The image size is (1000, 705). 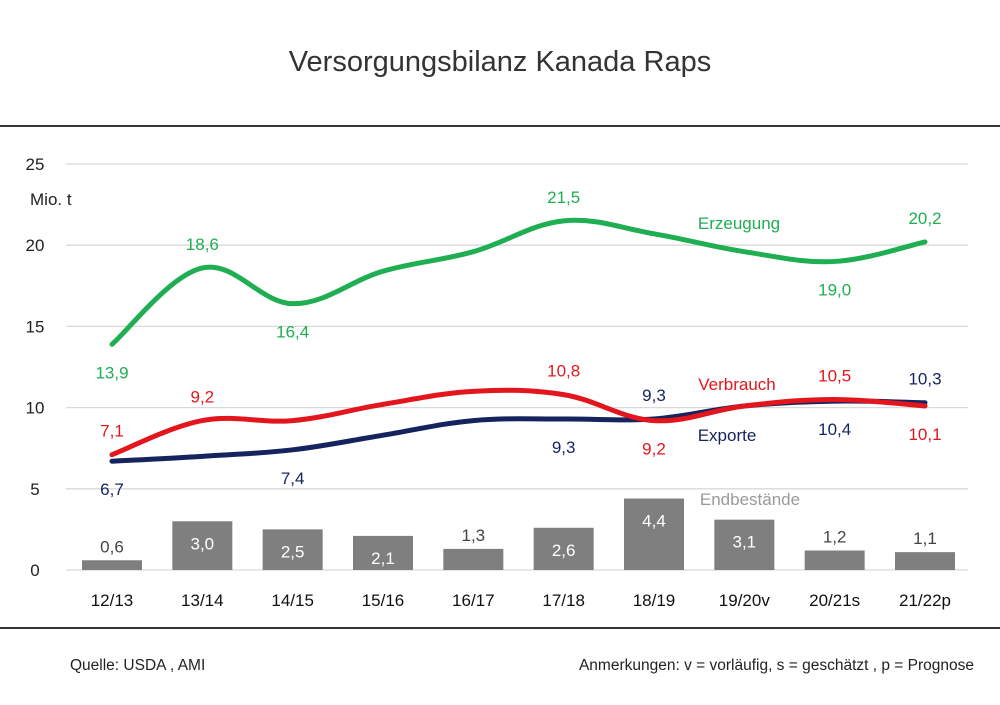 What do you see at coordinates (924, 379) in the screenshot?
I see `data-label-exporte: 10,3` at bounding box center [924, 379].